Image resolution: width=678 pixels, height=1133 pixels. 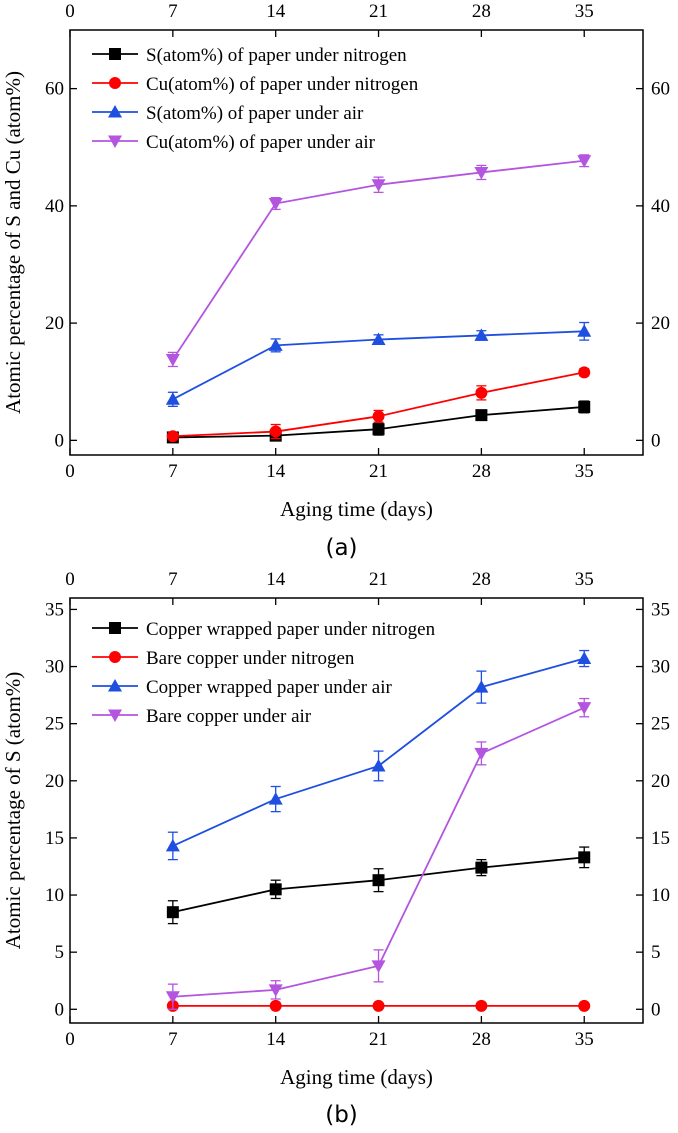 I want to click on legend-entry: Copper wrapped paper under nitrogen, so click(x=264, y=629).